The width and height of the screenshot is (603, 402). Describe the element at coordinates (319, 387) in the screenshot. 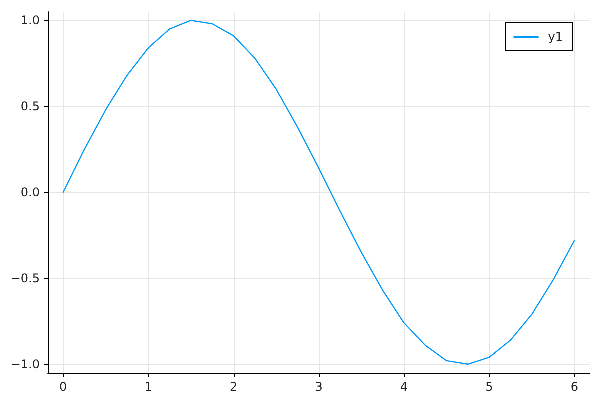

I see `x-tick-label: 3` at that location.